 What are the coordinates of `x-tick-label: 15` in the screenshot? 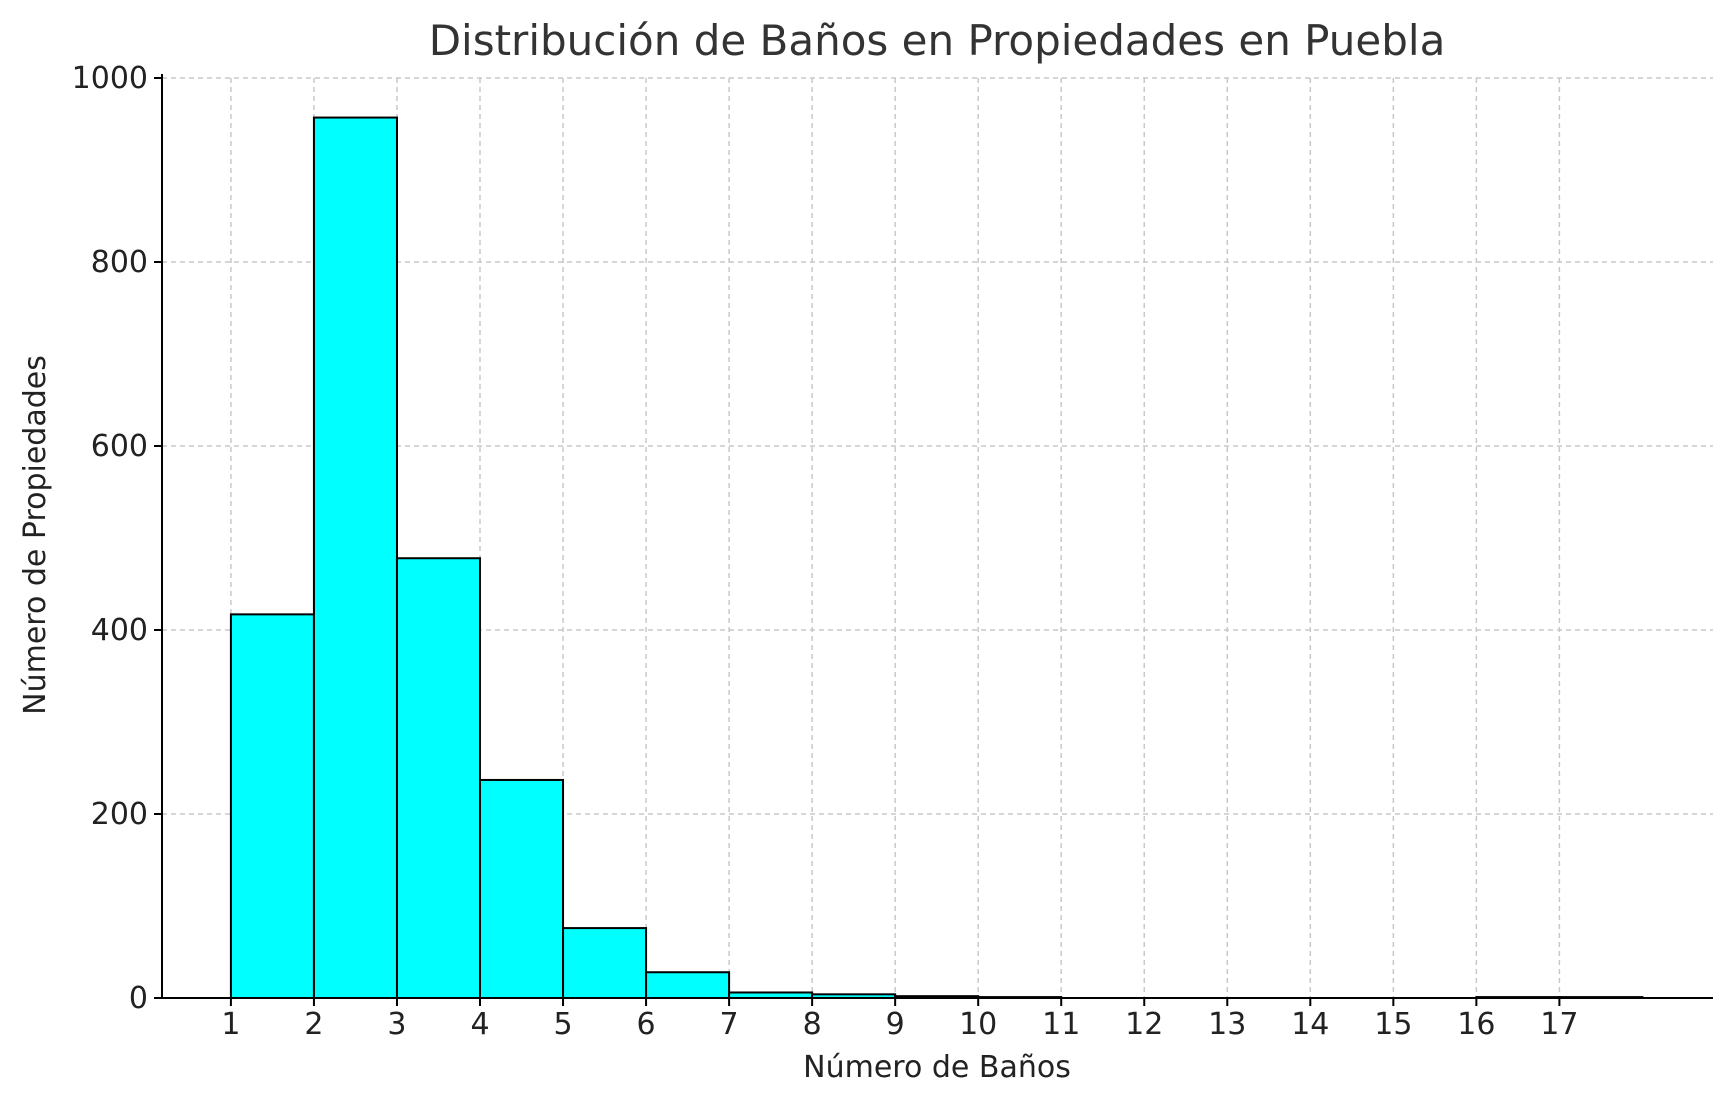 It's located at (1393, 1024).